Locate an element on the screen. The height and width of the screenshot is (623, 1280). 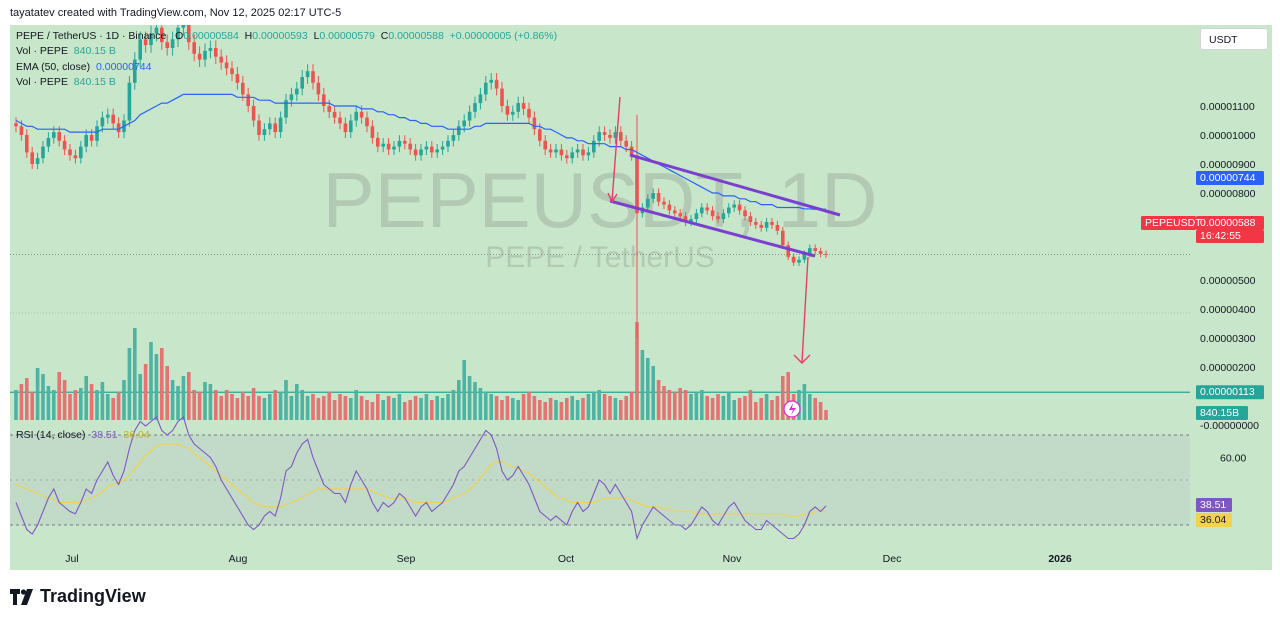
channel-upper-line is located at coordinates (735, 185).